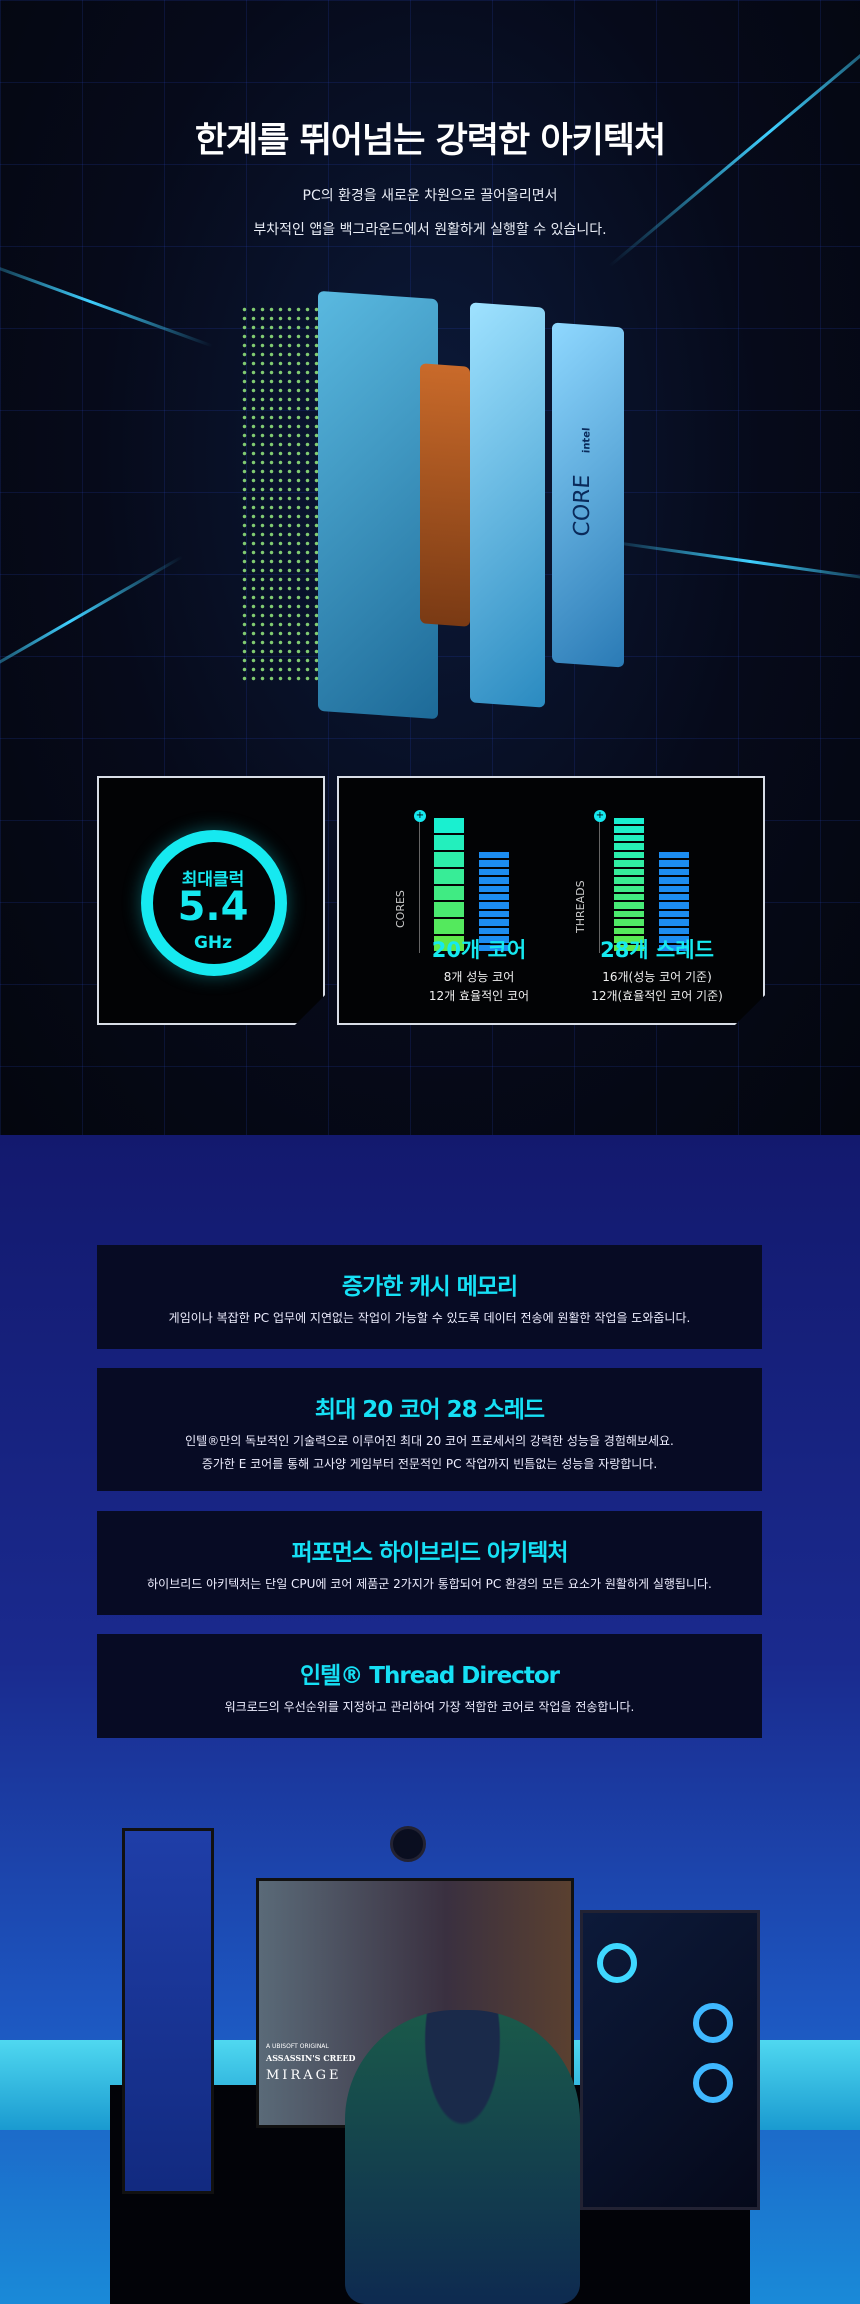  What do you see at coordinates (587, 440) in the screenshot?
I see `intel-logo: intel` at bounding box center [587, 440].